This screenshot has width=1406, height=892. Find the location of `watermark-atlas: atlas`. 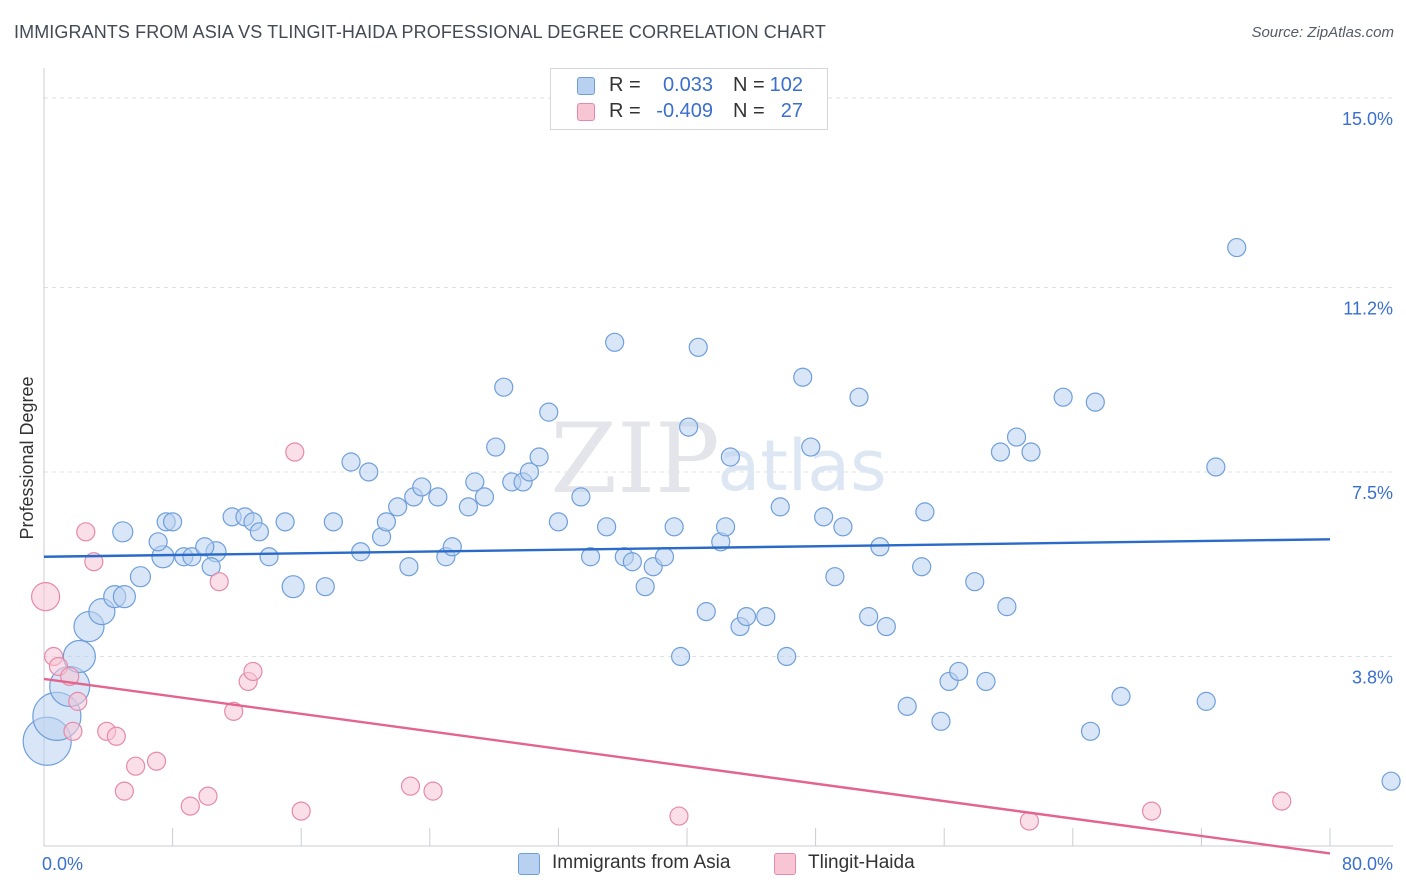

watermark-atlas: atlas is located at coordinates (801, 466).